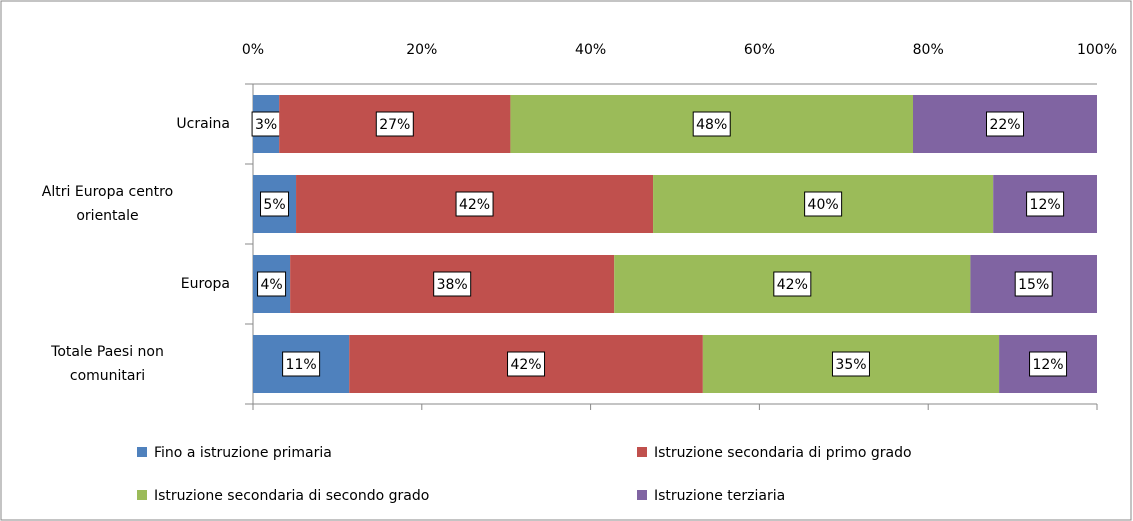 This screenshot has height=521, width=1133. Describe the element at coordinates (291, 496) in the screenshot. I see `legend-label: Istruzione secondaria di secondo grado` at that location.